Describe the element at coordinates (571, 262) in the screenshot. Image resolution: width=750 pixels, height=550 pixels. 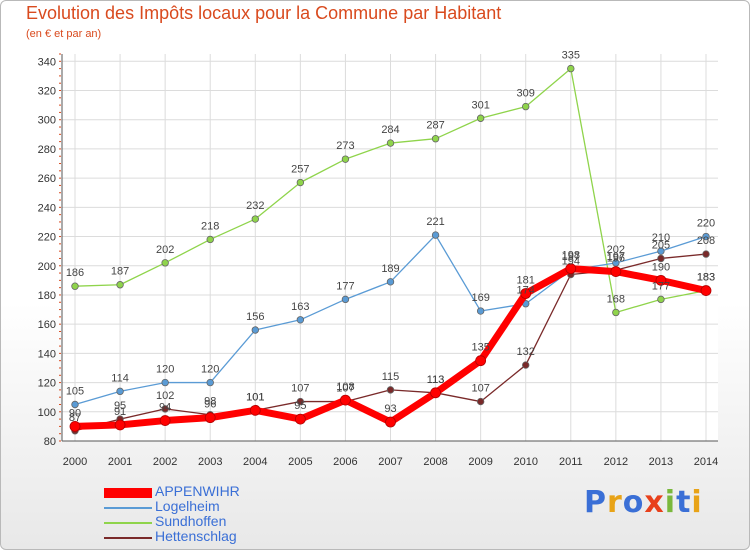
I see `data-label-hettenschlag: 194` at that location.